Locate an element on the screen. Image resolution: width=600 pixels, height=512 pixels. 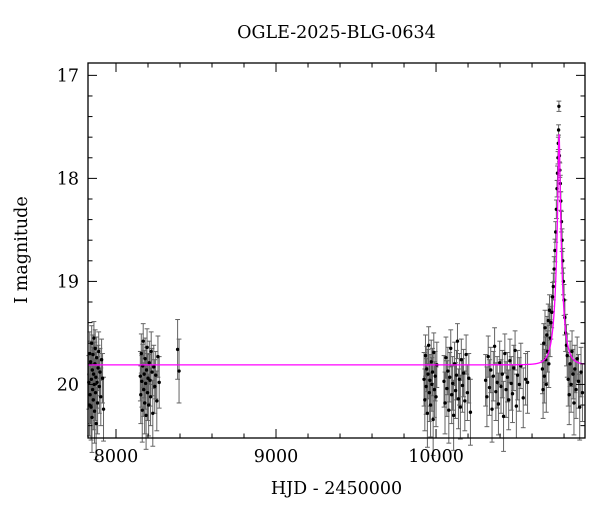
chart-title: OGLE-2025-BLG-0634 is located at coordinates (336, 33).